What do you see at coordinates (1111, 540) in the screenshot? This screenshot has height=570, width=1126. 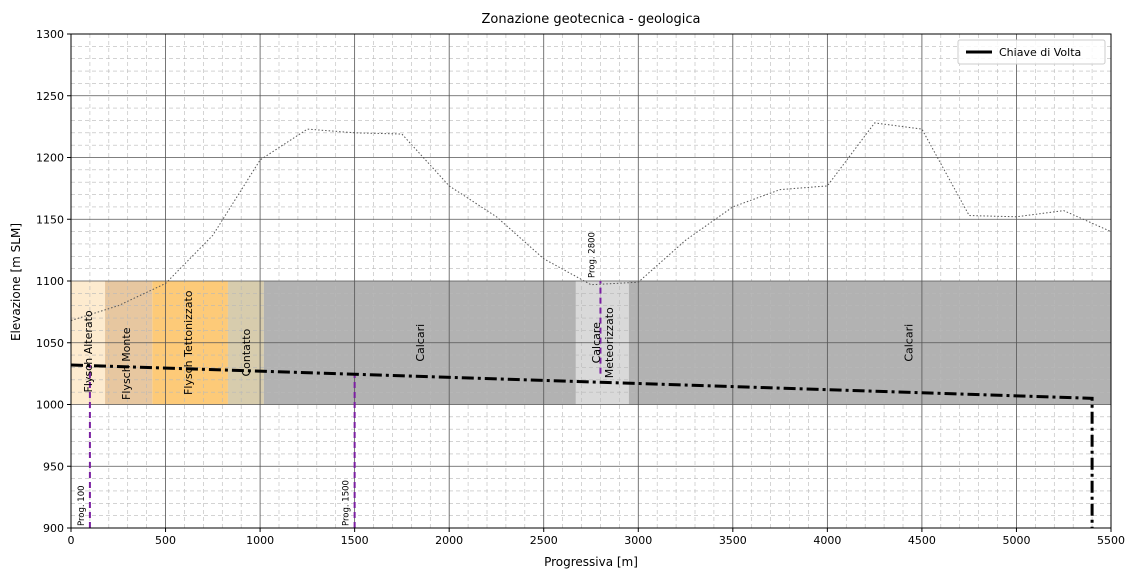 I see `x-tick-label: 5500` at bounding box center [1111, 540].